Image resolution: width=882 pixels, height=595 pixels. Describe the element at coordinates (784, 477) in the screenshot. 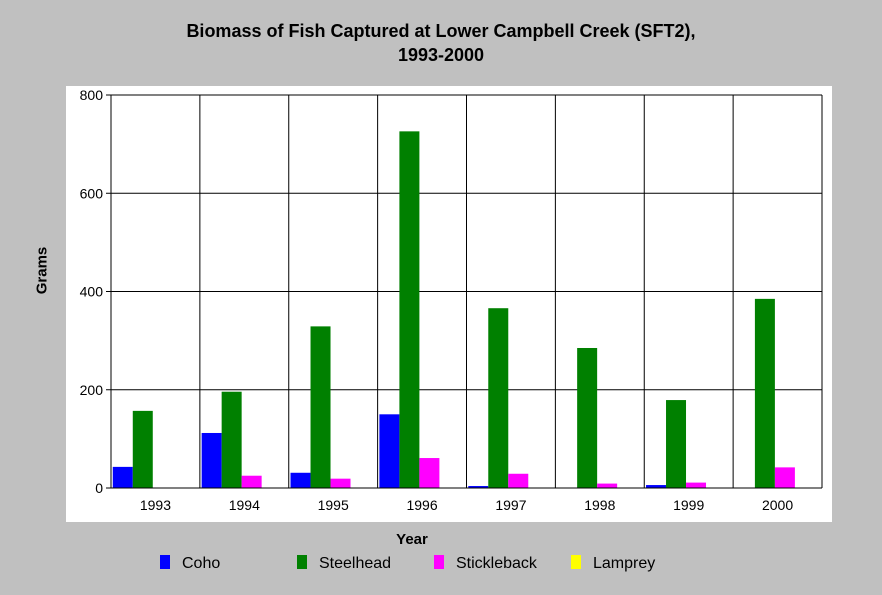

I see `bar-stickleback-2000` at that location.